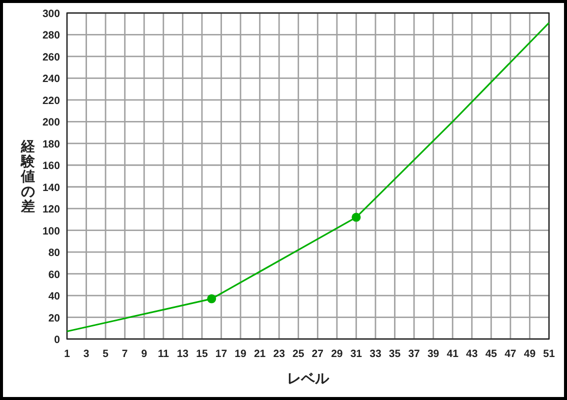 Image resolution: width=567 pixels, height=400 pixels. Describe the element at coordinates (452, 354) in the screenshot. I see `x-tick-label: 41` at that location.